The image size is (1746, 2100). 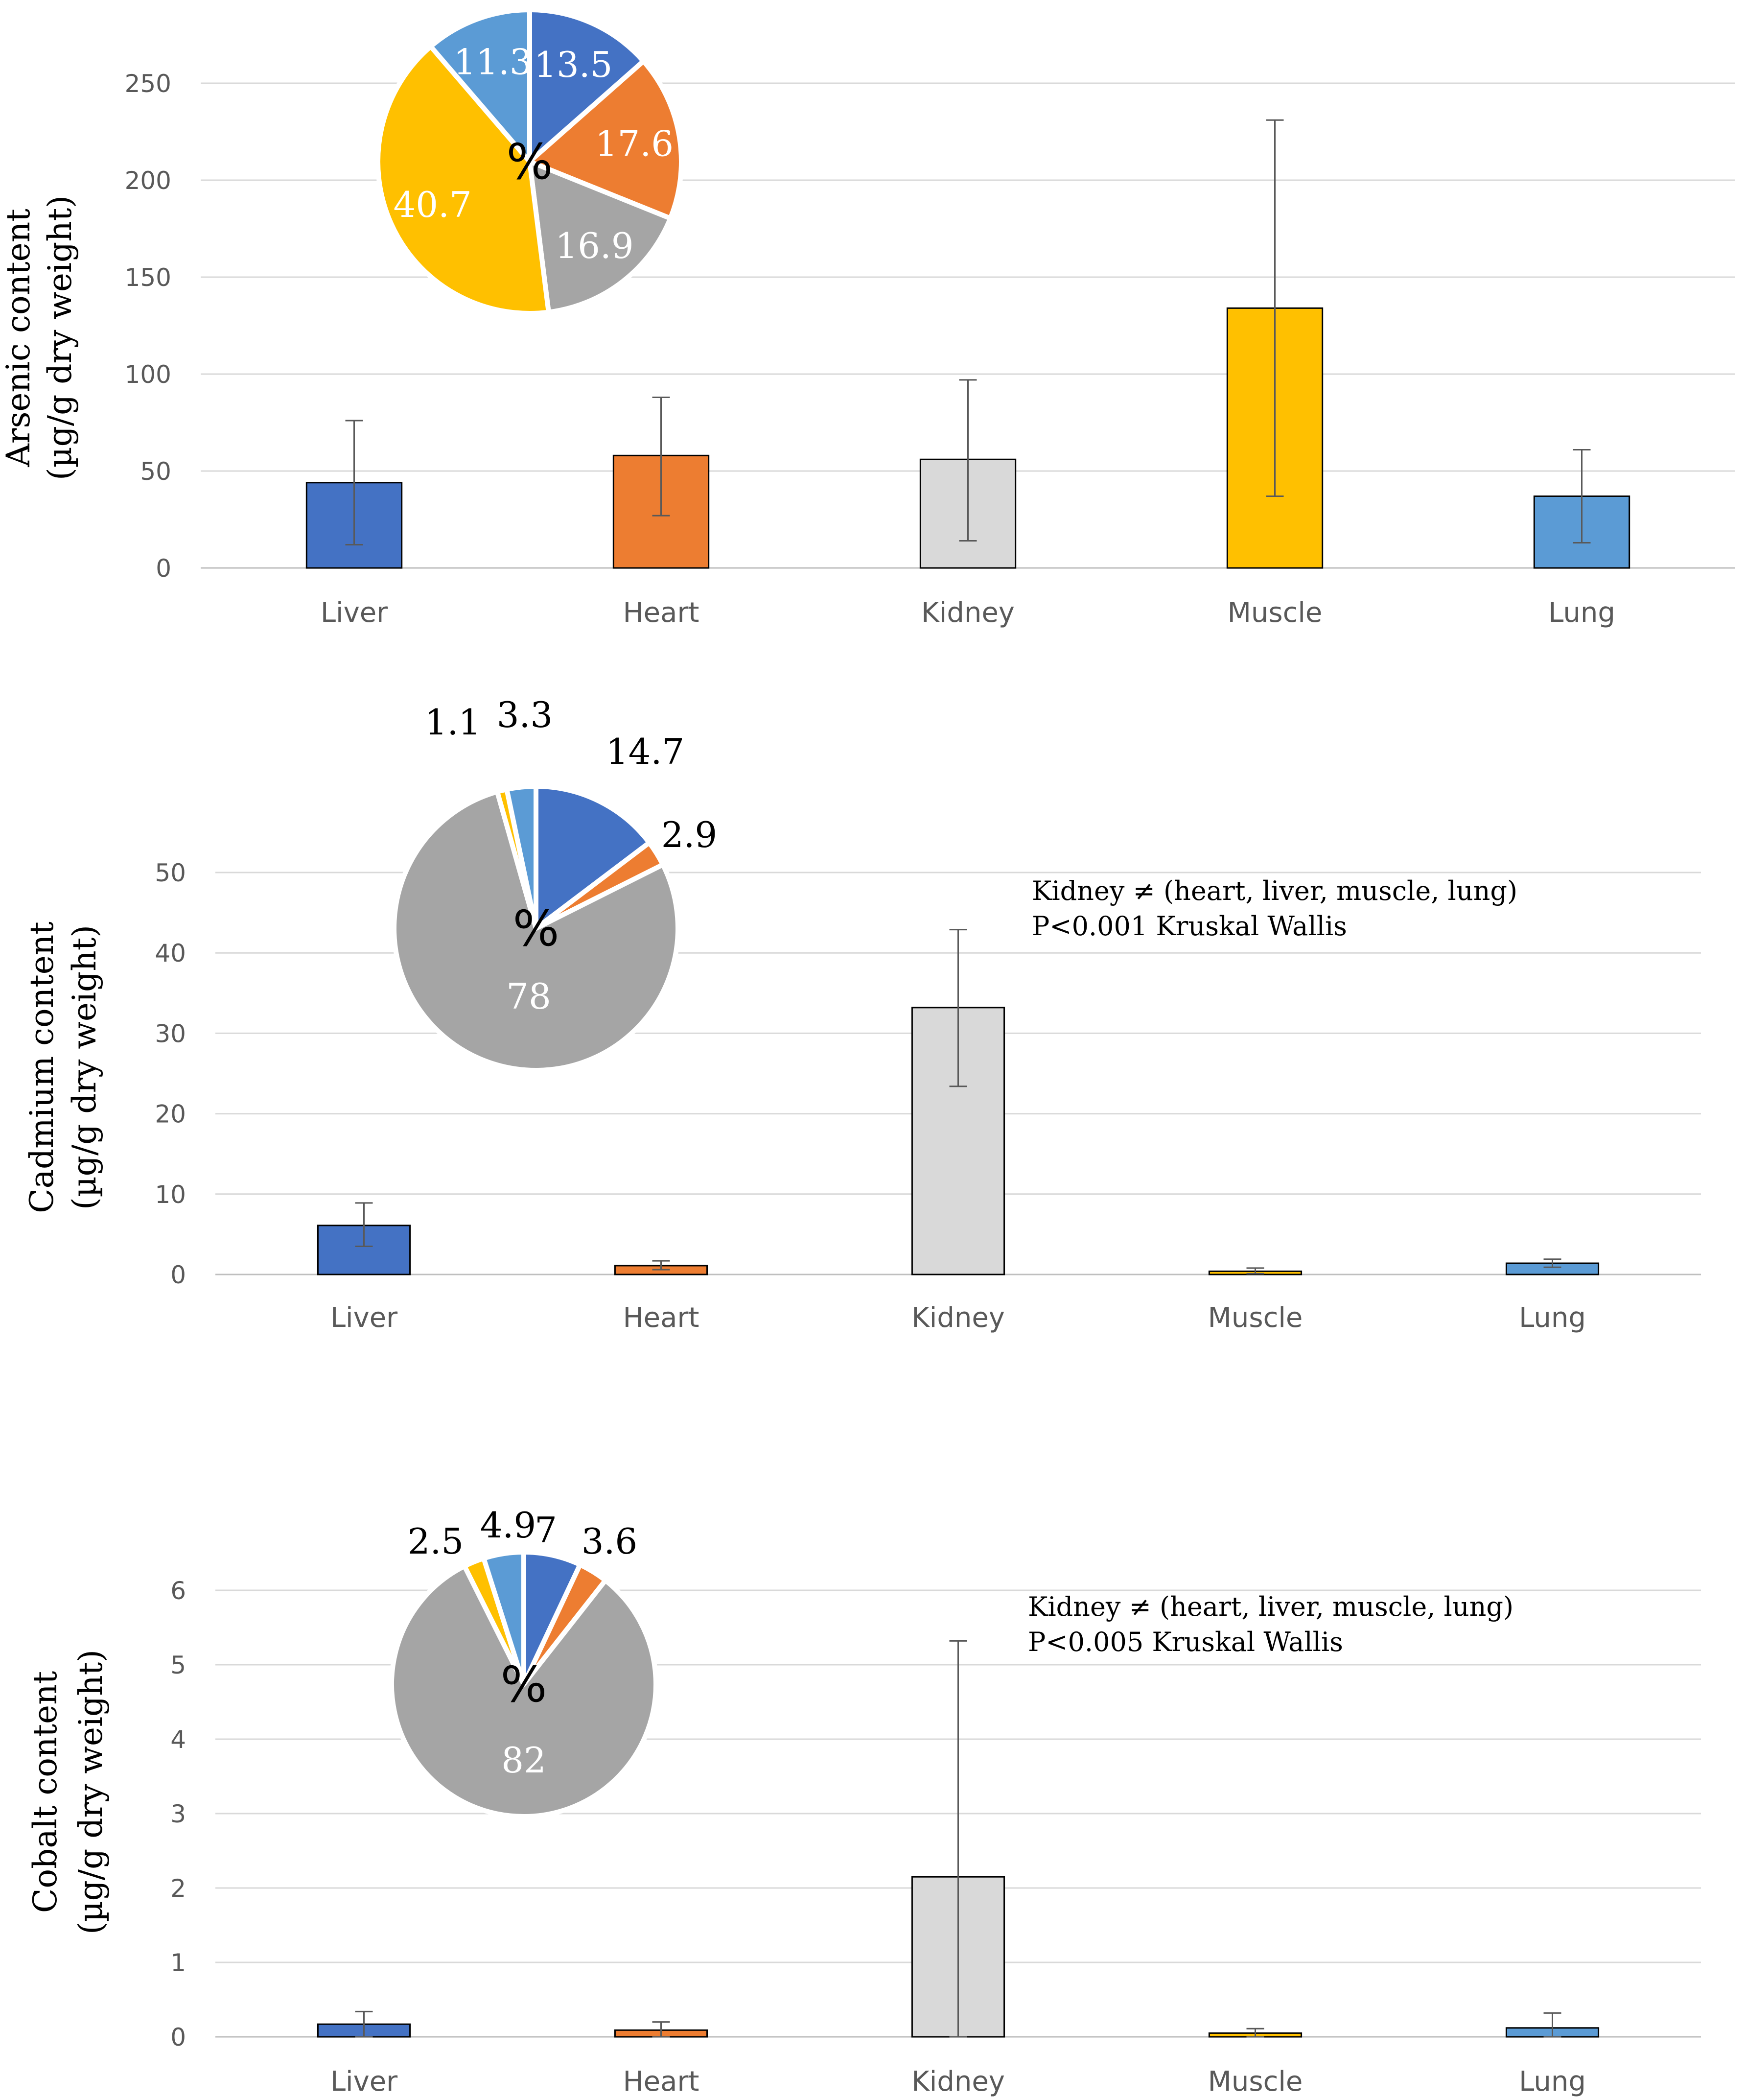 I want to click on y-tick-label: 2, so click(x=178, y=1888).